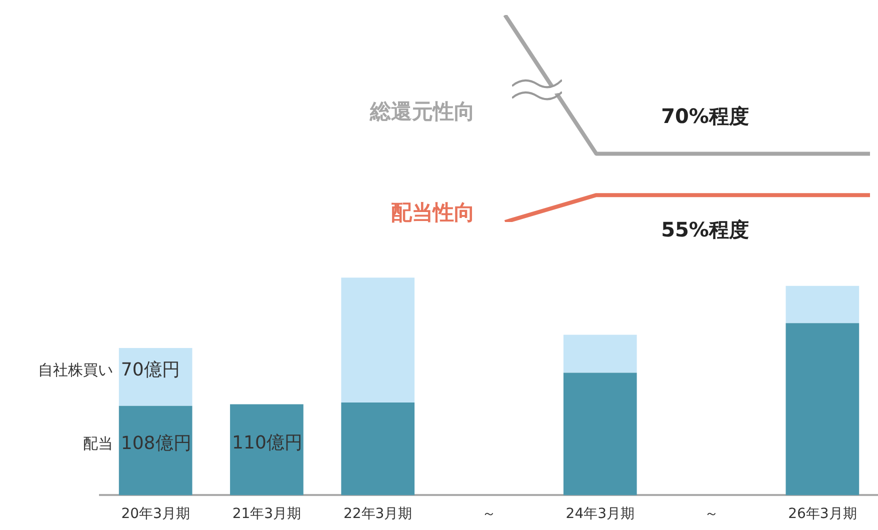 Image resolution: width=878 pixels, height=530 pixels. What do you see at coordinates (705, 229) in the screenshot?
I see `annotation: 55%程度` at bounding box center [705, 229].